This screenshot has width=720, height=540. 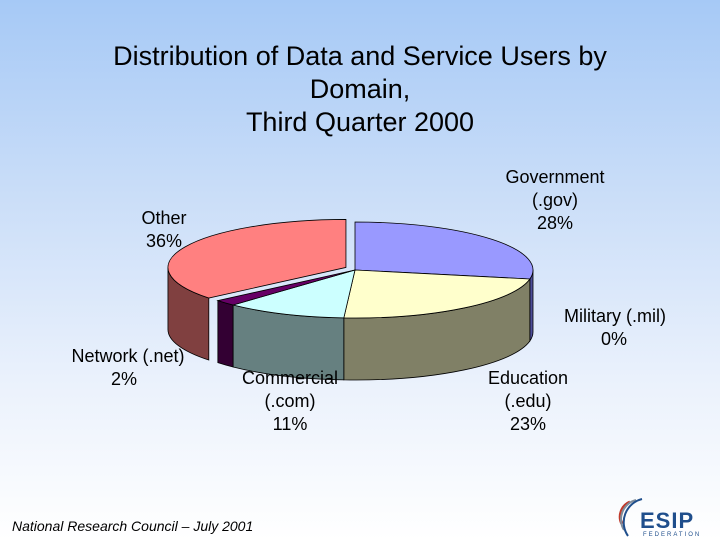 What do you see at coordinates (615, 328) in the screenshot?
I see `label-military: Military (.mil) 0%` at bounding box center [615, 328].